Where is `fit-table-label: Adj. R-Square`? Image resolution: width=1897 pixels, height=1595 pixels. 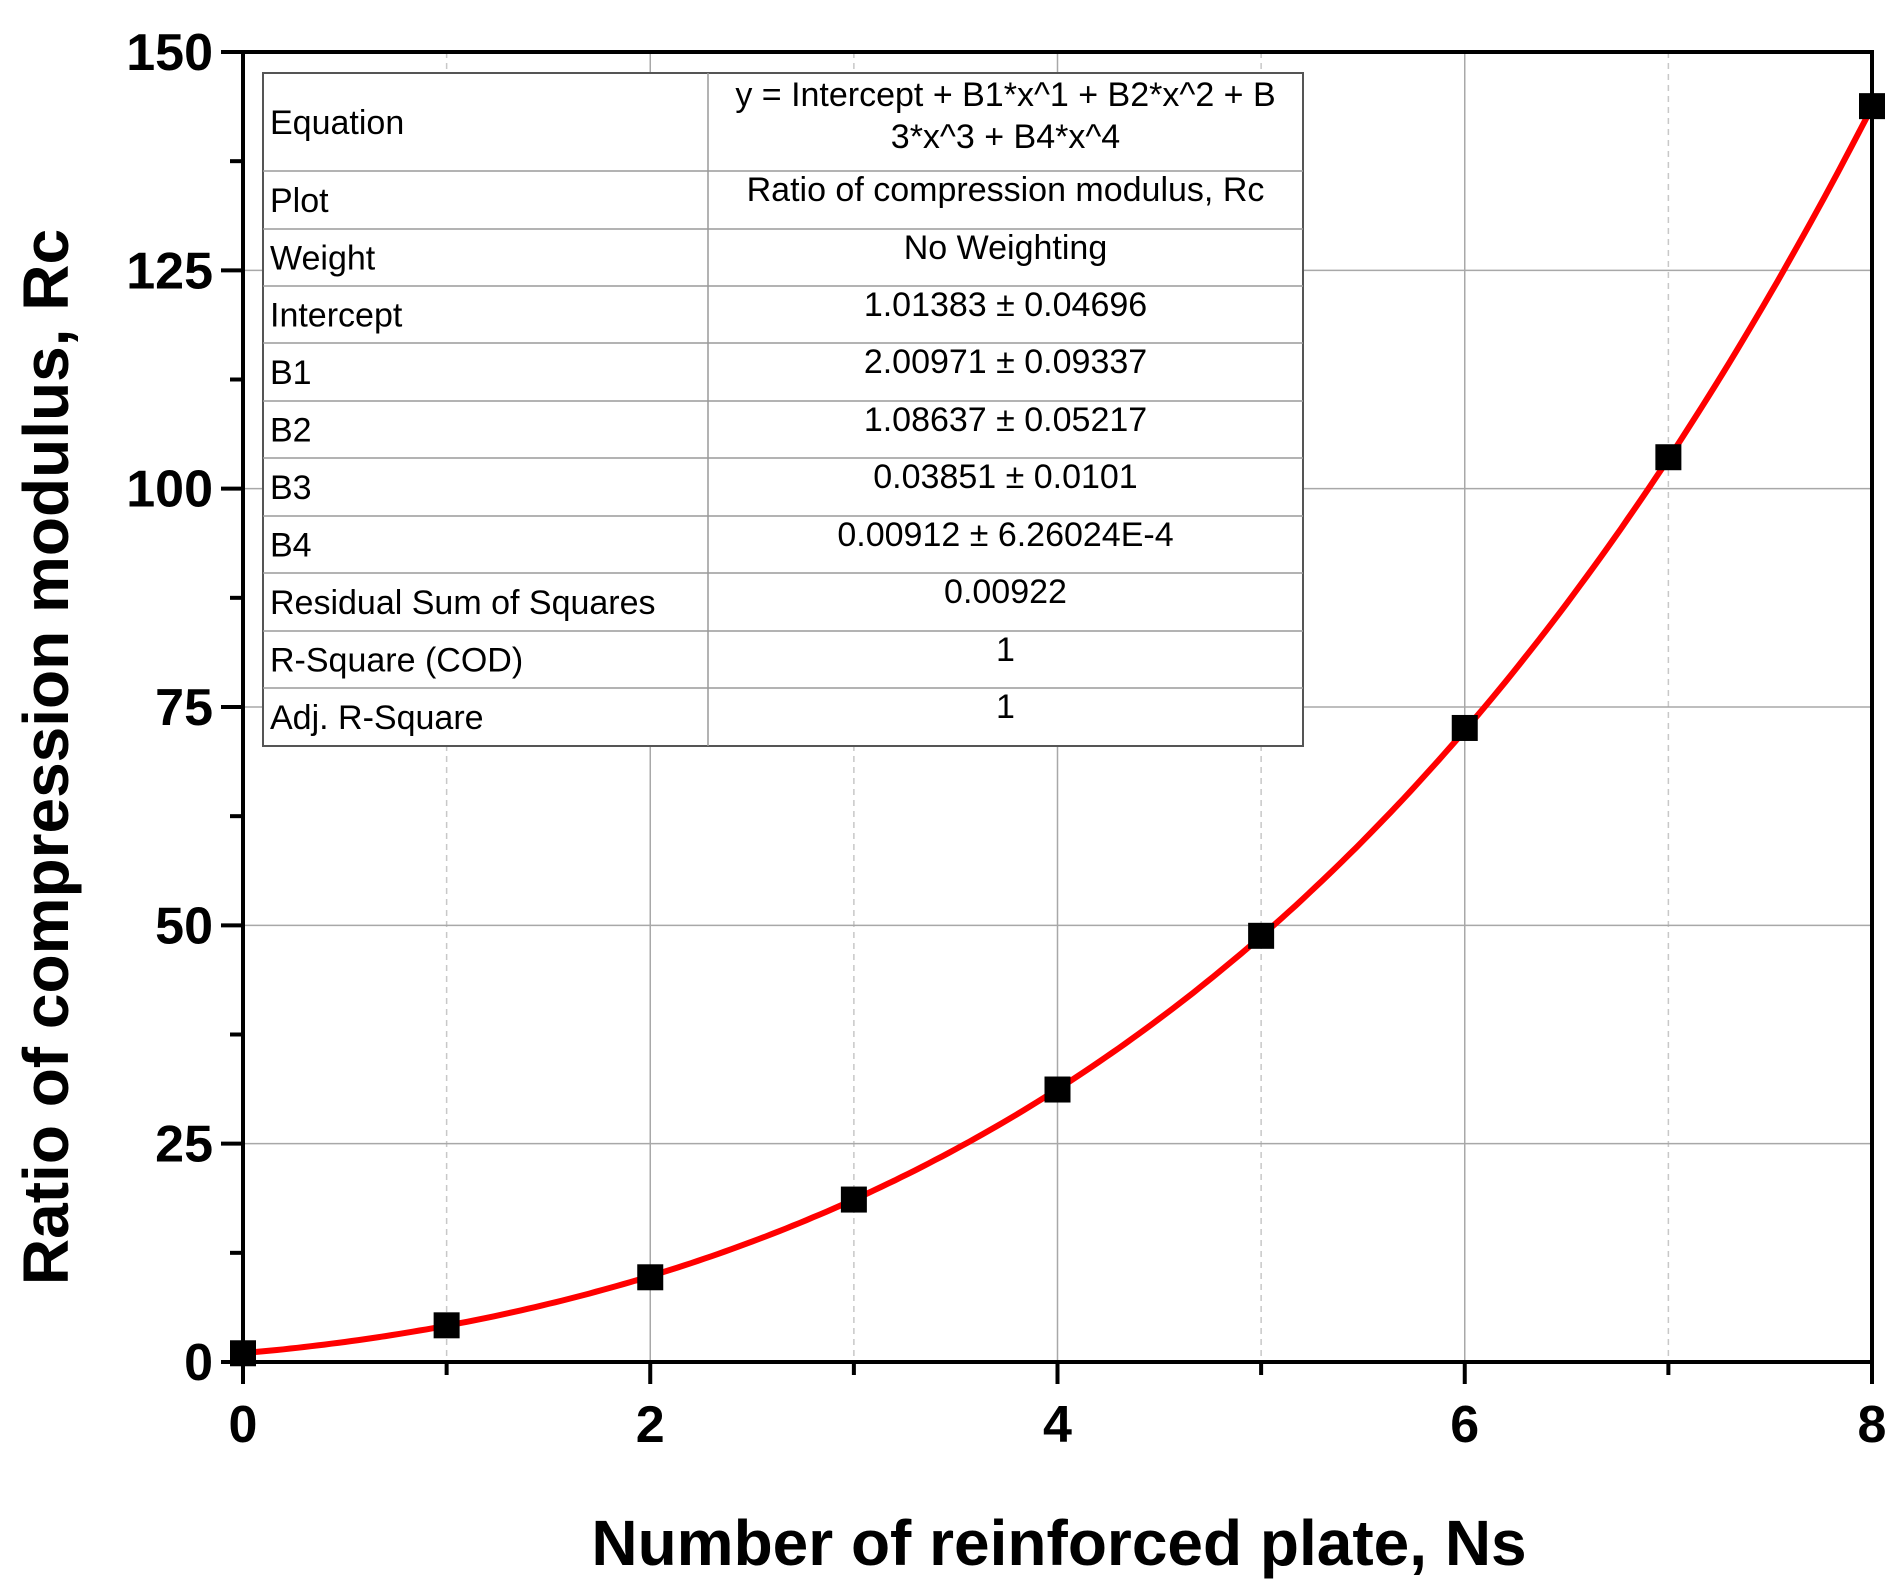 fit-table-label: Adj. R-Square is located at coordinates (377, 718).